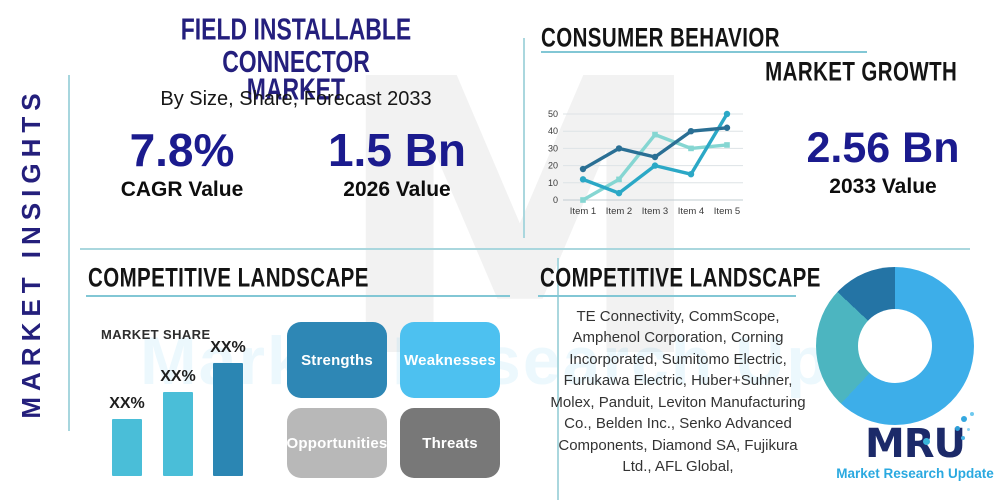 The height and width of the screenshot is (500, 1000). I want to click on logo-droplet-icon, so click(926, 441).